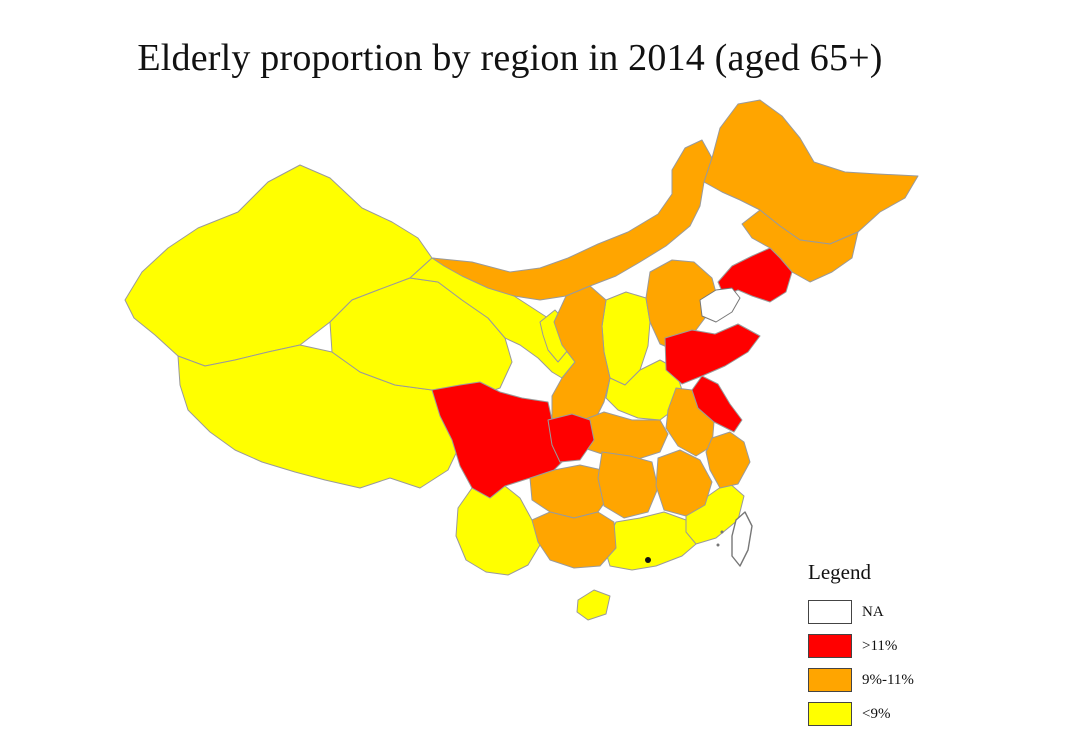 The width and height of the screenshot is (1080, 750). What do you see at coordinates (880, 645) in the screenshot?
I see `legend-label-high: >11%` at bounding box center [880, 645].